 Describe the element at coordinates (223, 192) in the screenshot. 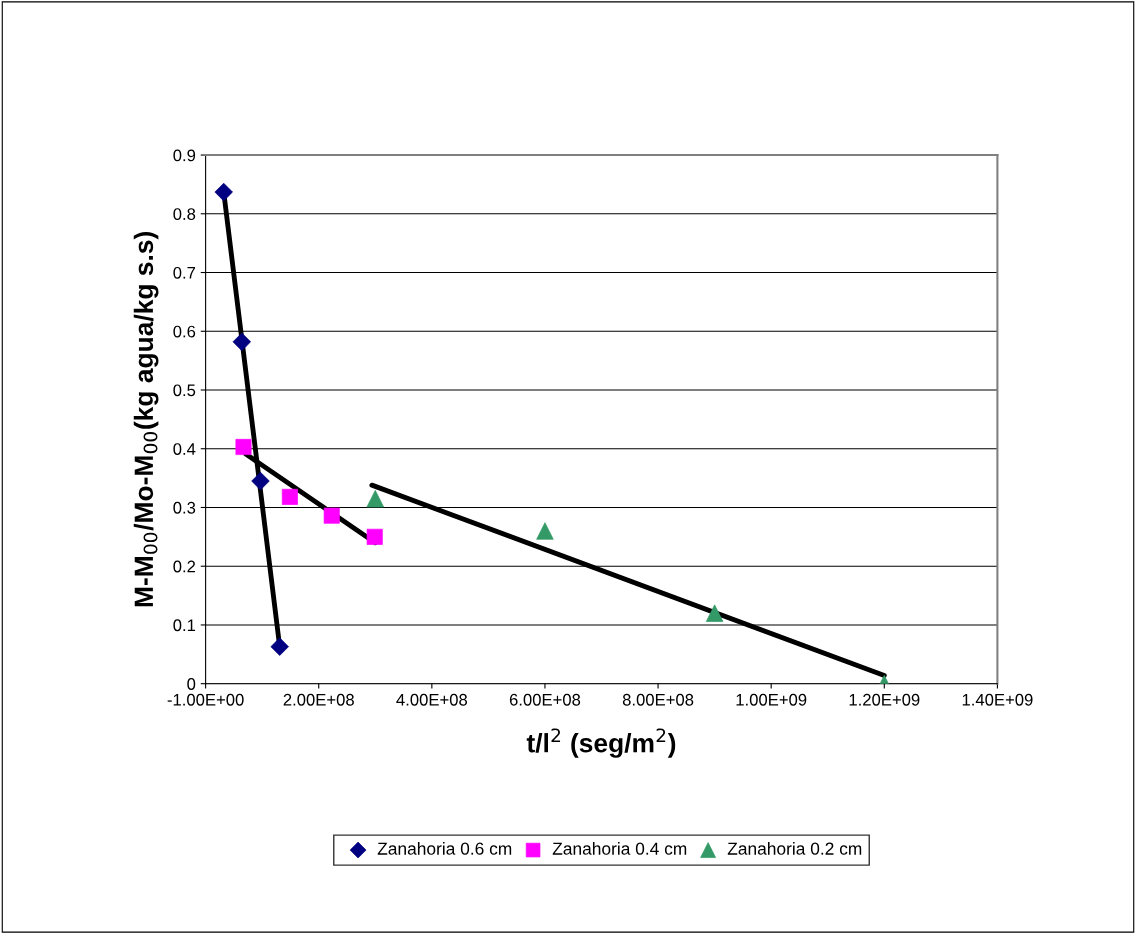

I see `point` at that location.